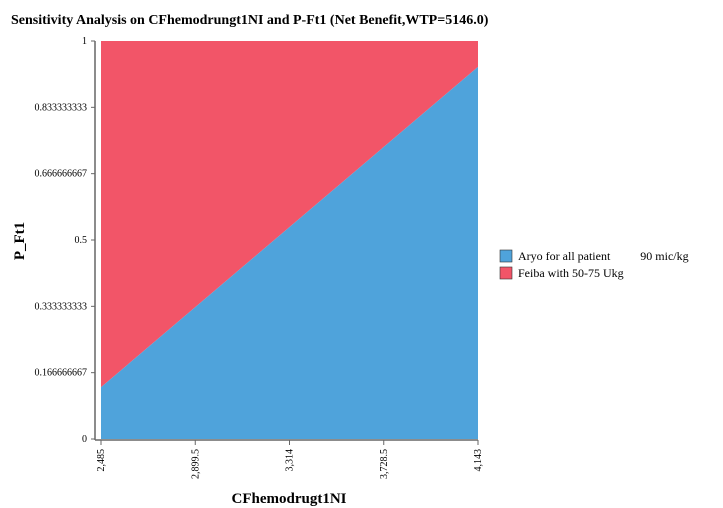  Describe the element at coordinates (571, 273) in the screenshot. I see `legend-label: Feiba with 50-75 Ukg` at that location.